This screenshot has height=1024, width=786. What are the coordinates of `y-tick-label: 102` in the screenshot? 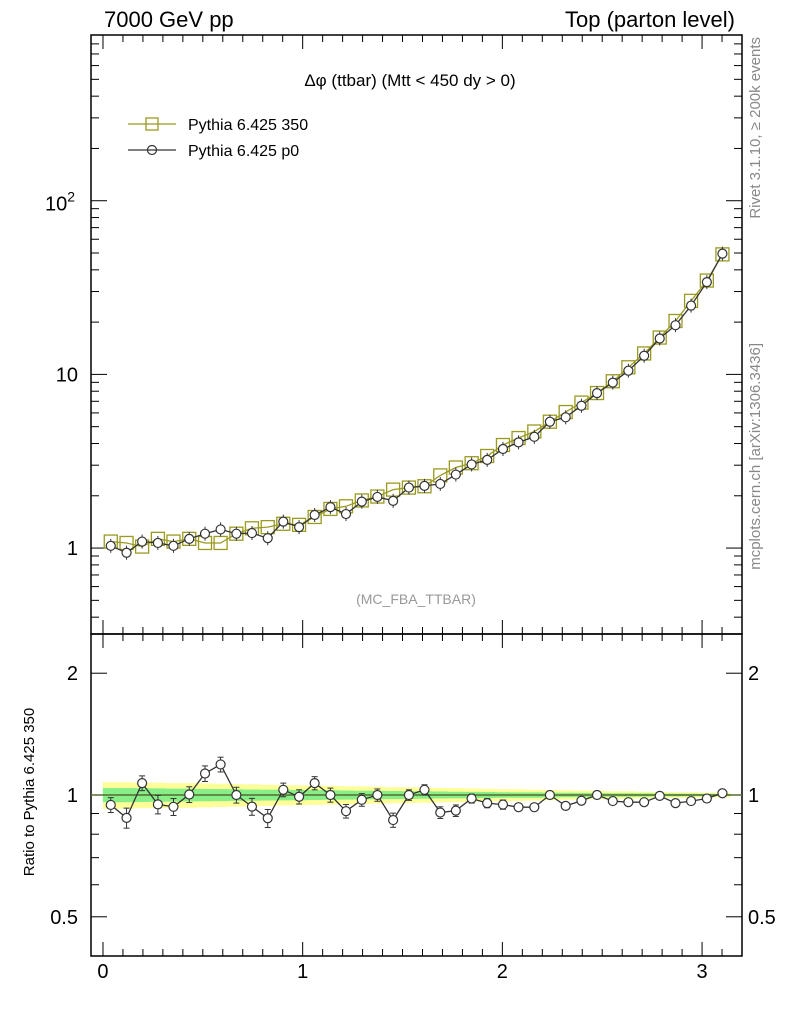 It's located at (60, 202).